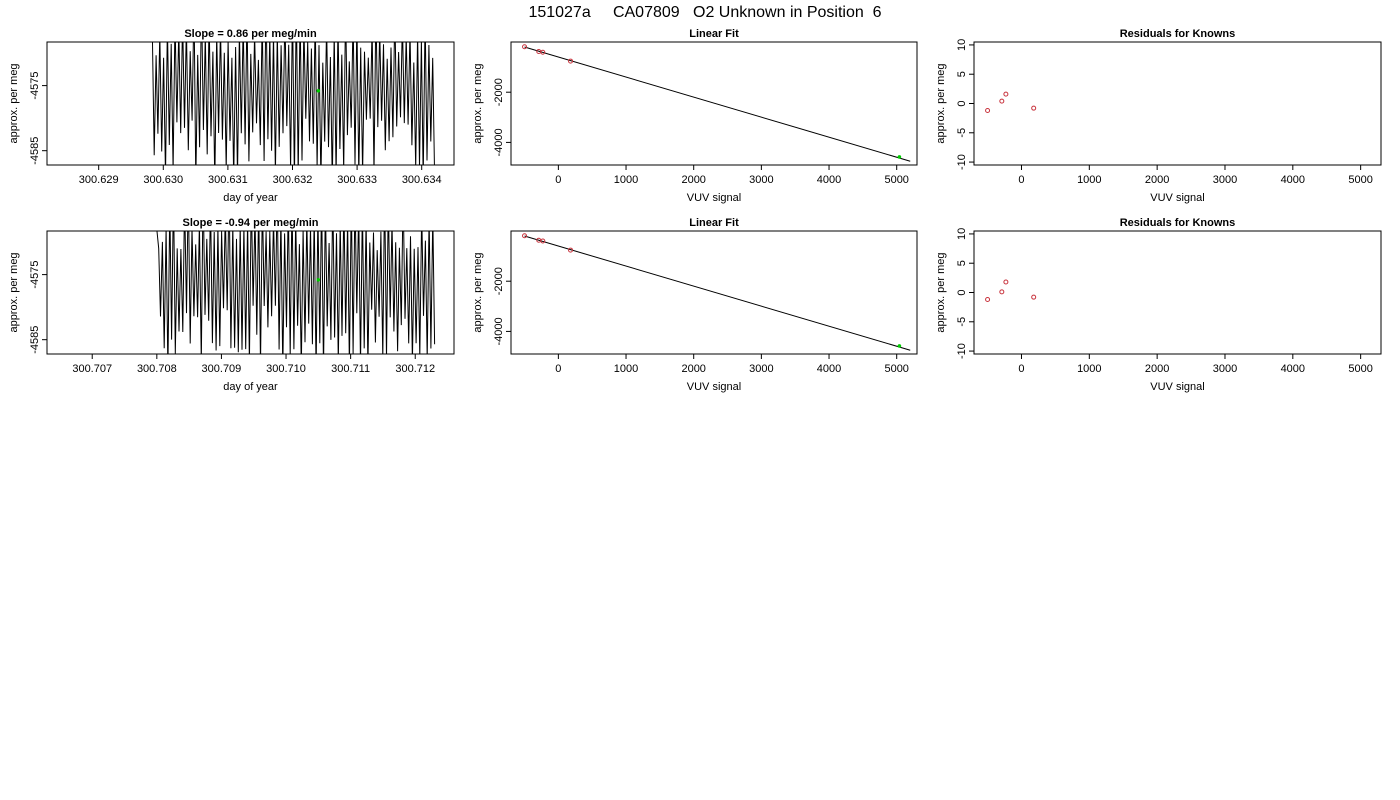 The height and width of the screenshot is (800, 1400). I want to click on y-tick-label: -4585, so click(35, 340).